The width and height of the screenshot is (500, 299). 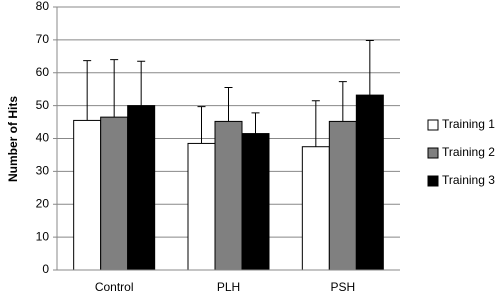 What do you see at coordinates (43, 203) in the screenshot?
I see `y-tick-label: 20` at bounding box center [43, 203].